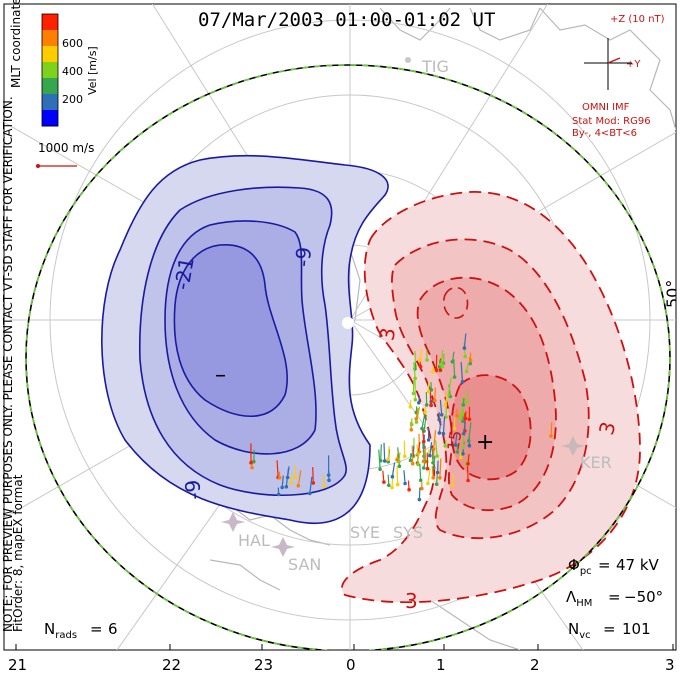 The width and height of the screenshot is (680, 674). Describe the element at coordinates (633, 64) in the screenshot. I see `imf-y-label: +Y` at that location.